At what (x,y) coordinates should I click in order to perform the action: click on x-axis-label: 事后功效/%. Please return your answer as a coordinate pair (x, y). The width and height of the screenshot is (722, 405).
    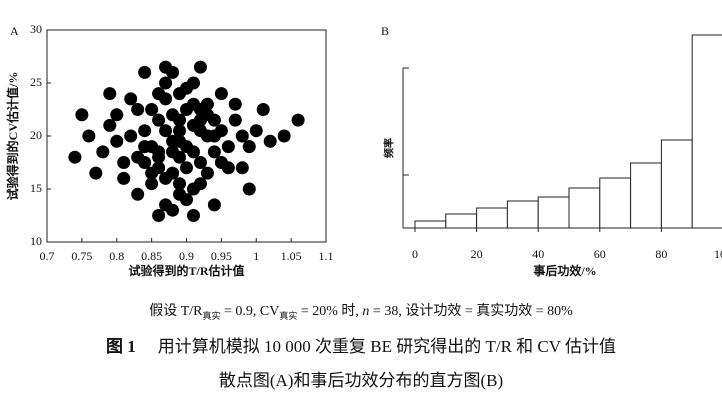
    Looking at the image, I should click on (564, 270).